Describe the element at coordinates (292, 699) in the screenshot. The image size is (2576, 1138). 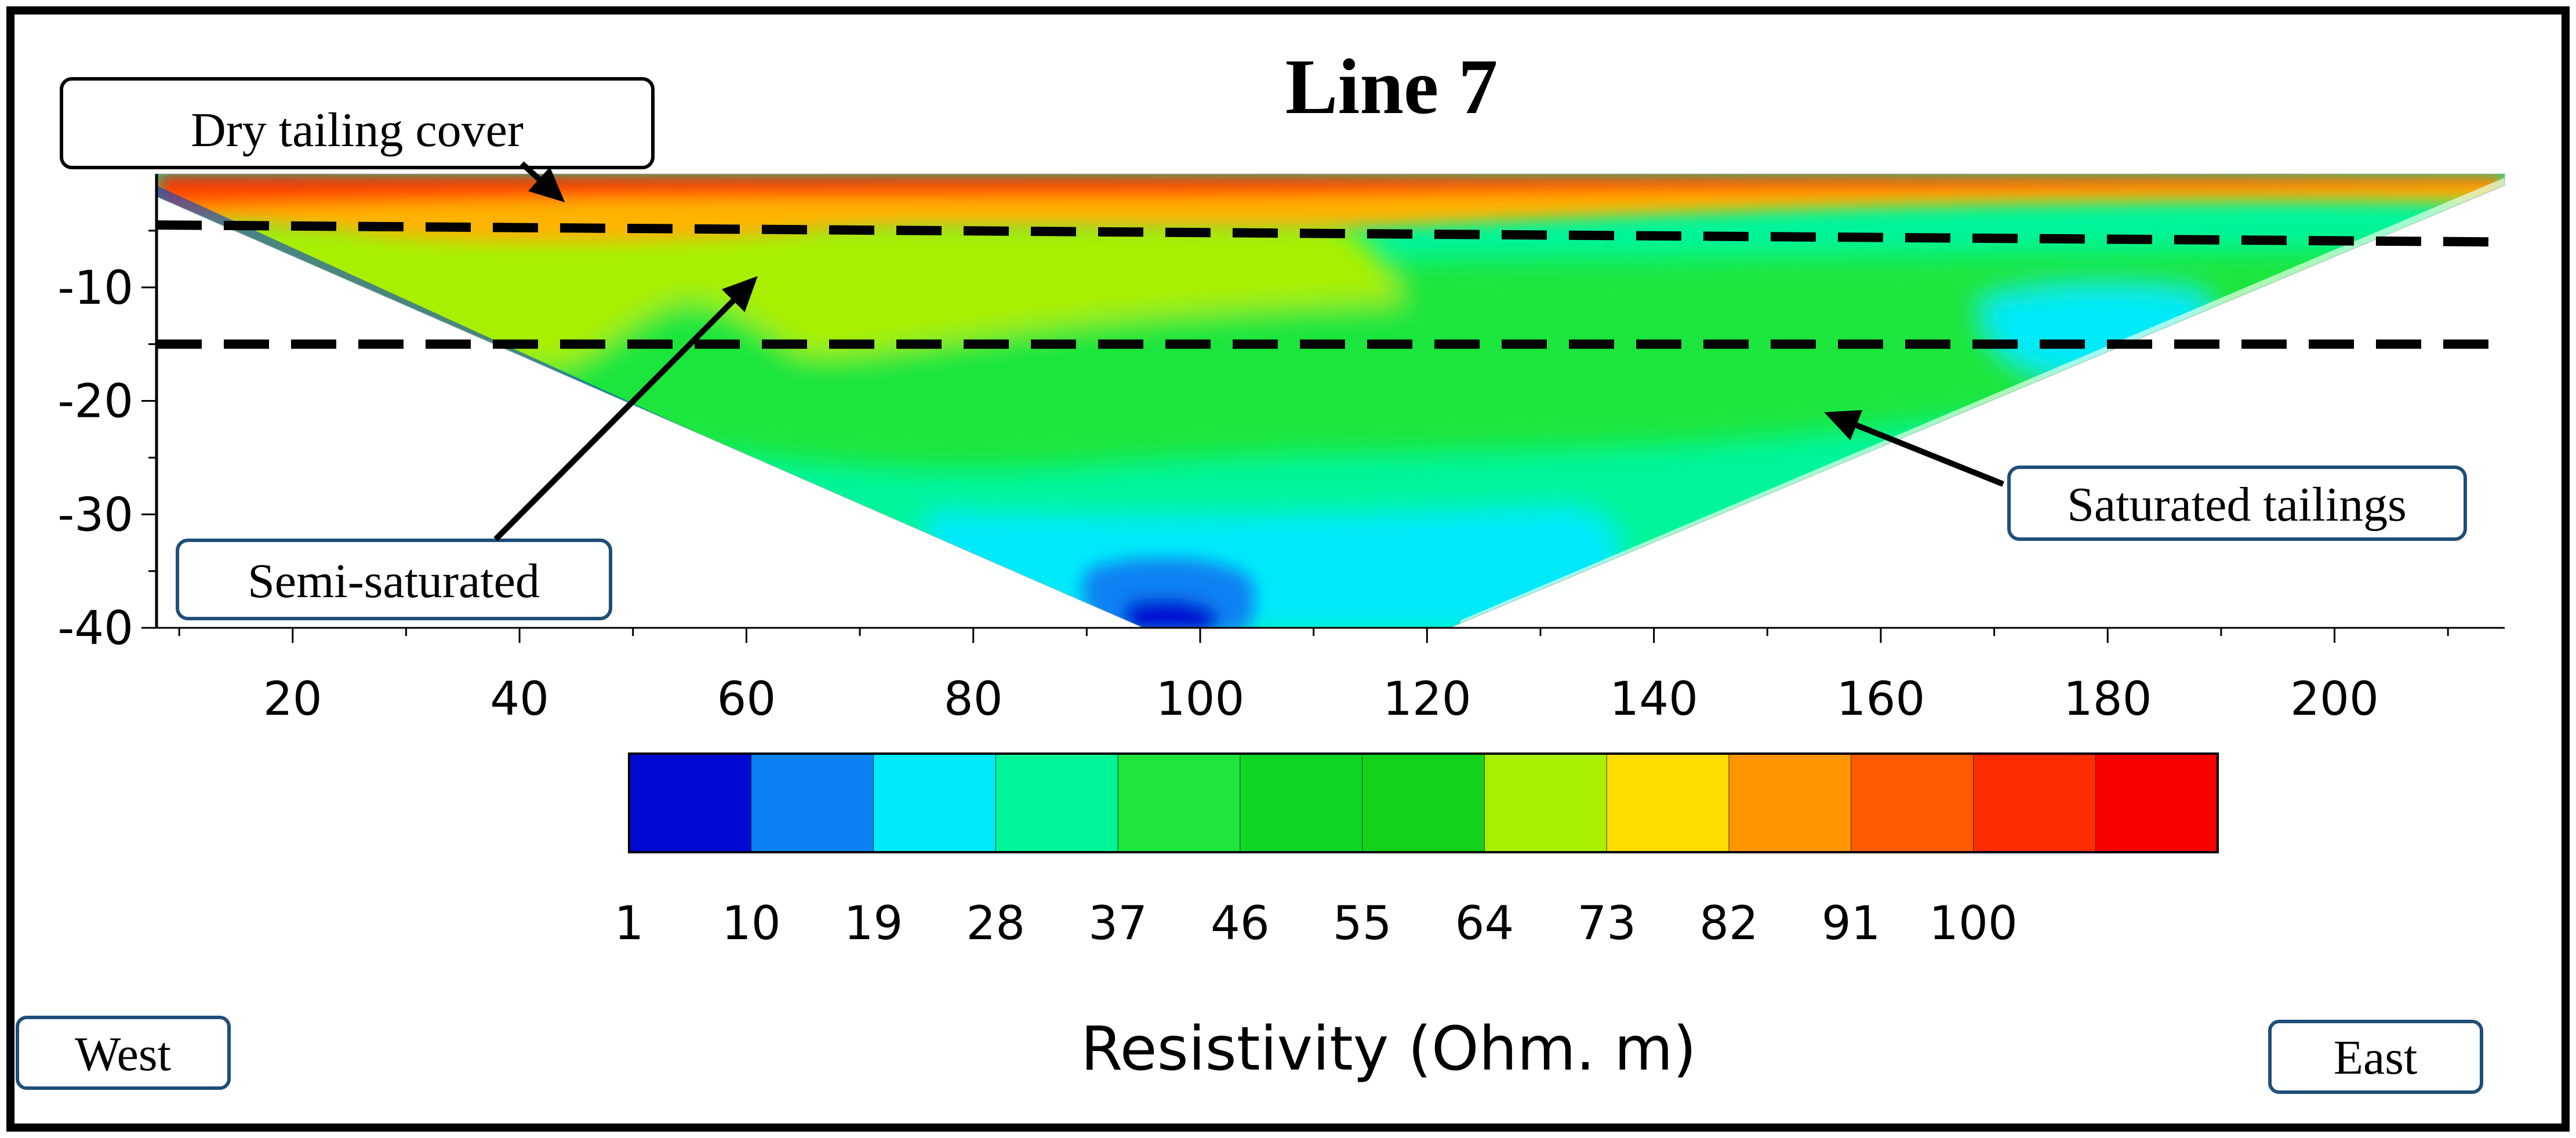
I see `x-tick-label: 20` at that location.